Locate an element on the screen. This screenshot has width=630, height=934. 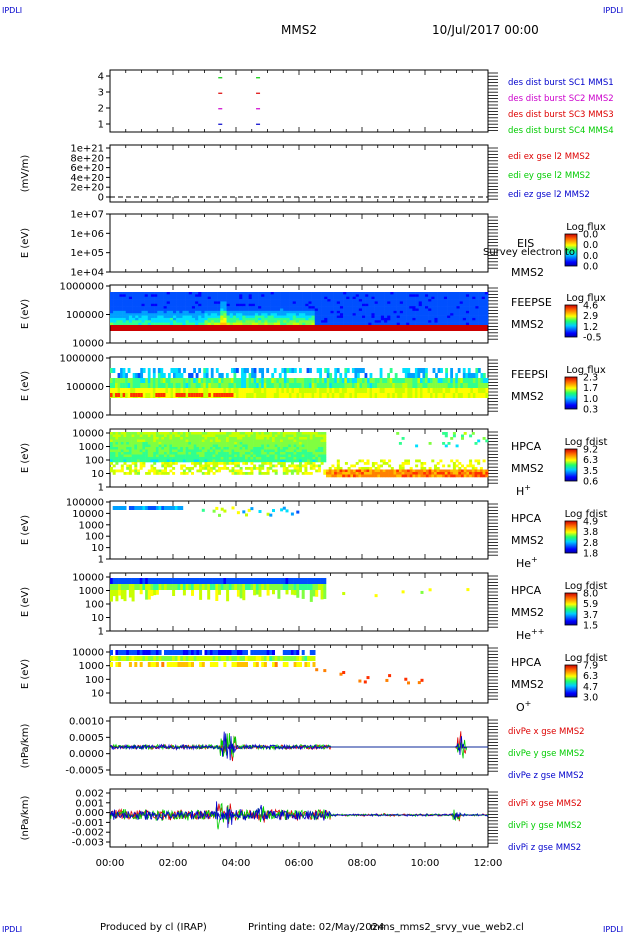
hpca-h-panel-colorbar-tick: 0.6 is located at coordinates (590, 482).